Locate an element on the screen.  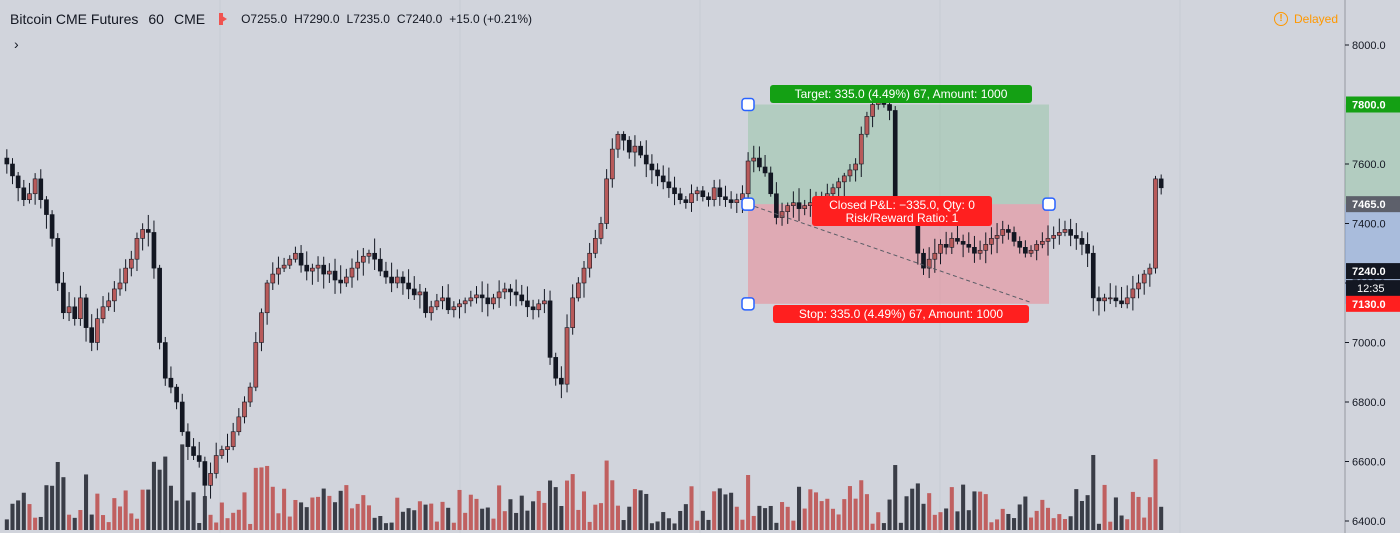
delayed-badge: ! Delayed is located at coordinates (1306, 19).